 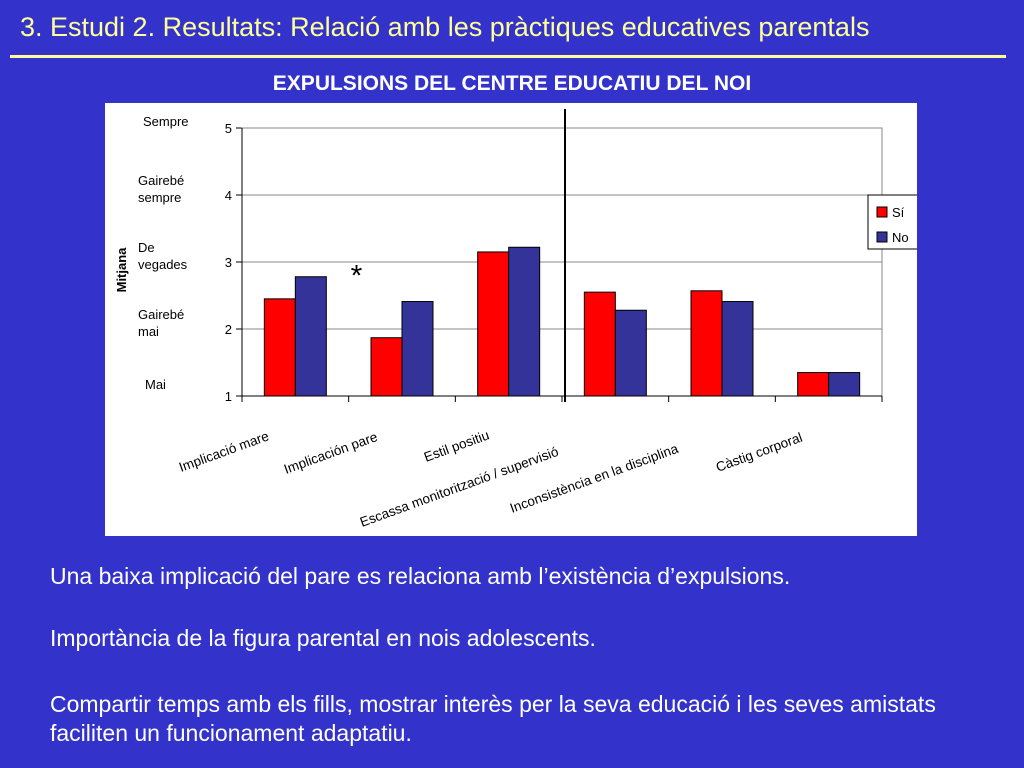 What do you see at coordinates (882, 212) in the screenshot?
I see `legend-swatch-si` at bounding box center [882, 212].